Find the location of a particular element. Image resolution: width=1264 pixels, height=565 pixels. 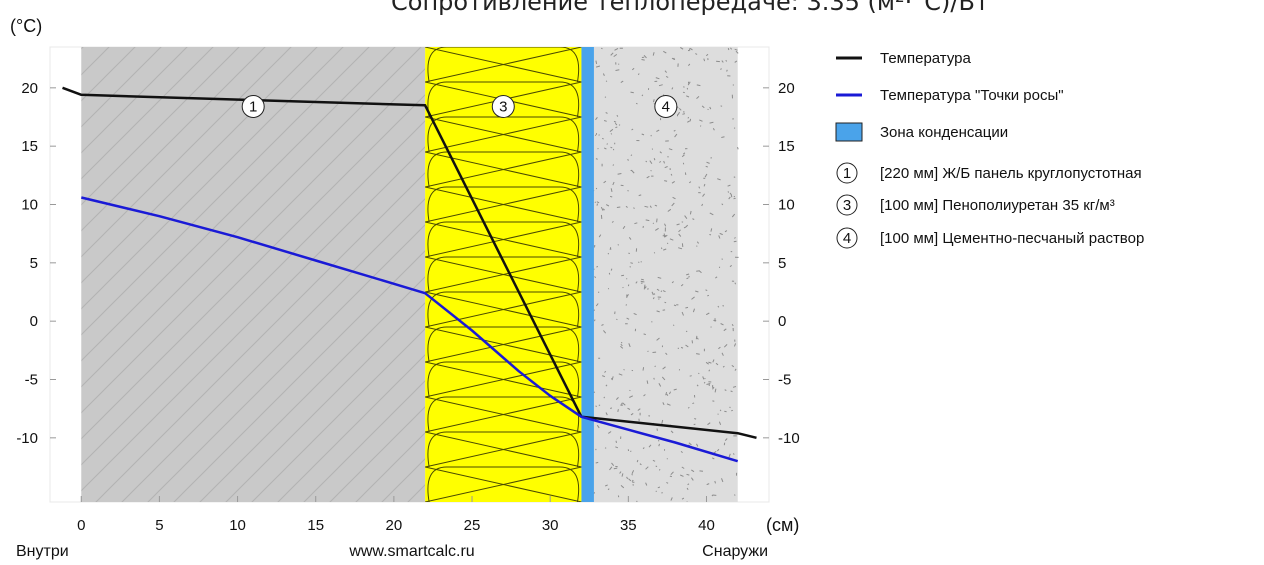

layer-4-marker-label: 4 is located at coordinates (666, 107).